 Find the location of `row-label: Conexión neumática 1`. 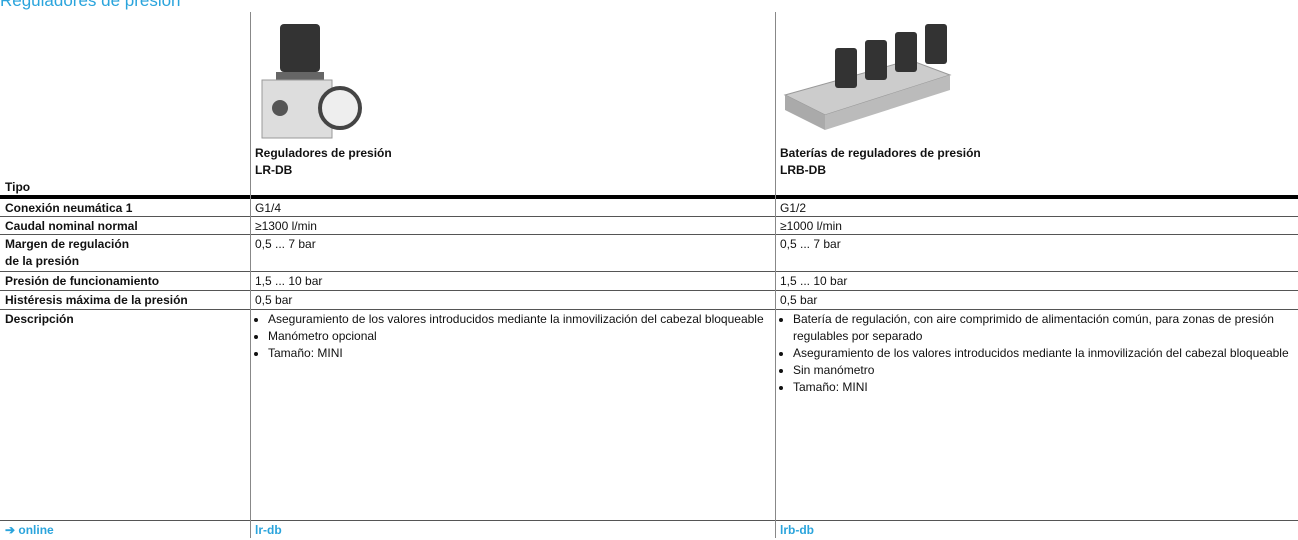

row-label: Conexión neumática 1 is located at coordinates (69, 208).